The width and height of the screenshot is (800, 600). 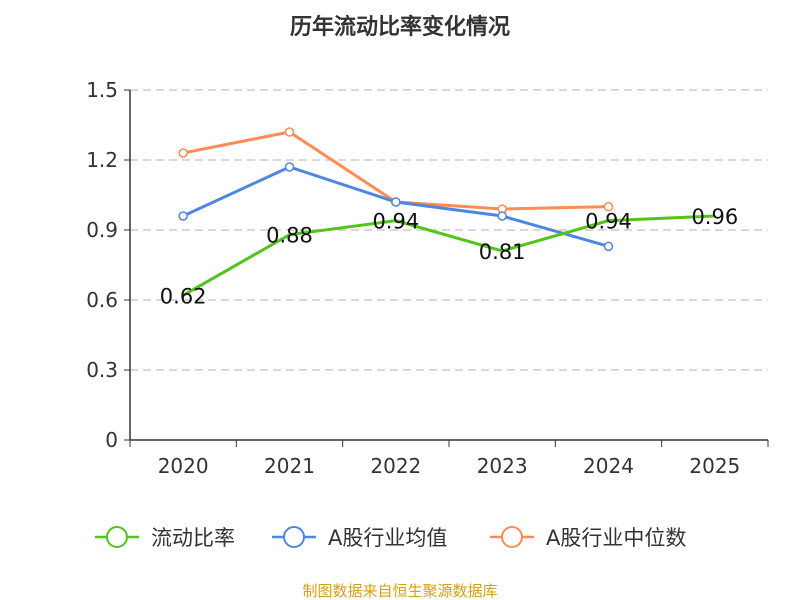 What do you see at coordinates (102, 90) in the screenshot?
I see `y-tick-label: 1.5` at bounding box center [102, 90].